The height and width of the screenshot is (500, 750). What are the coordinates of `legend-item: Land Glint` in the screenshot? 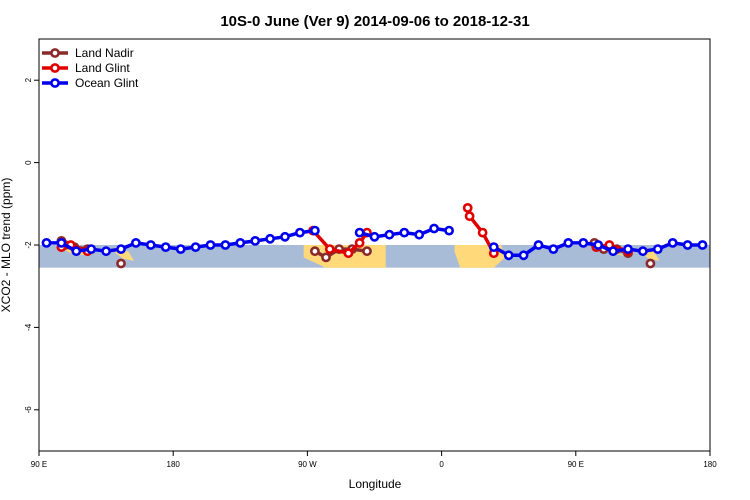 It's located at (86, 68).